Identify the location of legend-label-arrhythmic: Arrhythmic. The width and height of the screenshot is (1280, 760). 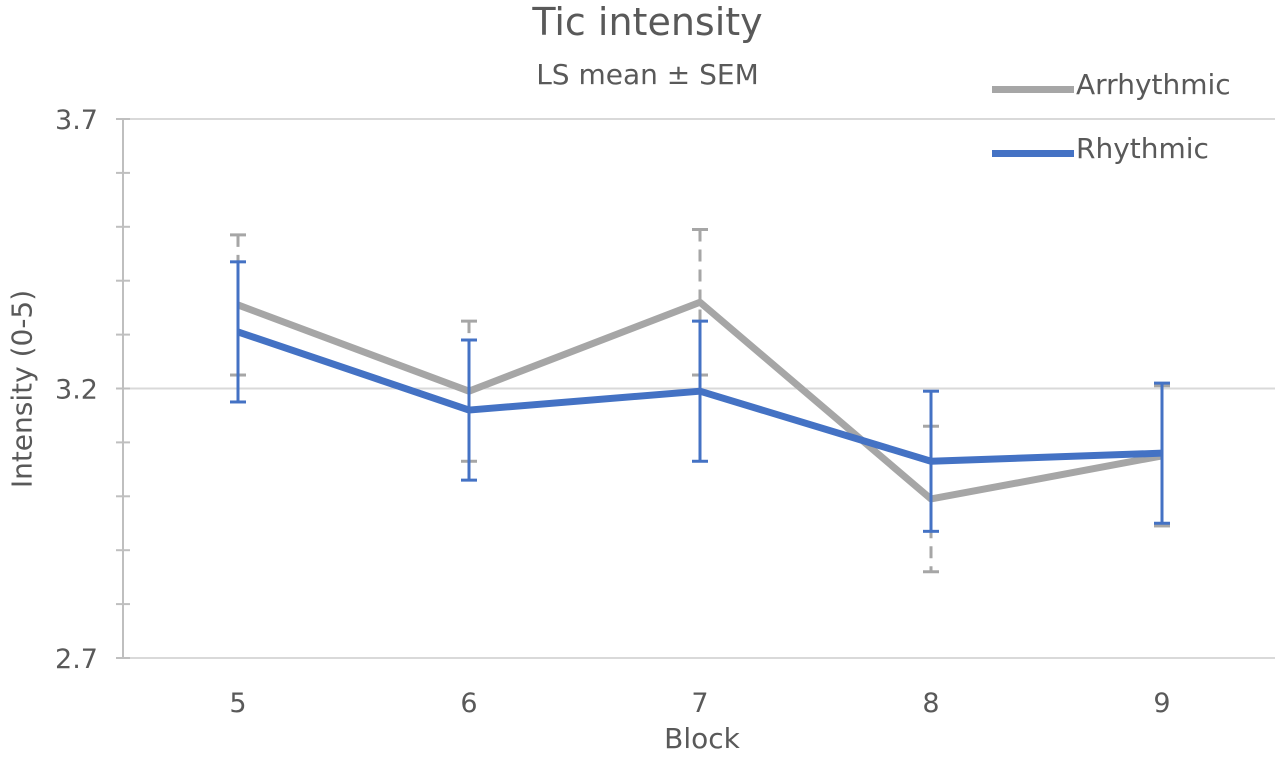
(1153, 84).